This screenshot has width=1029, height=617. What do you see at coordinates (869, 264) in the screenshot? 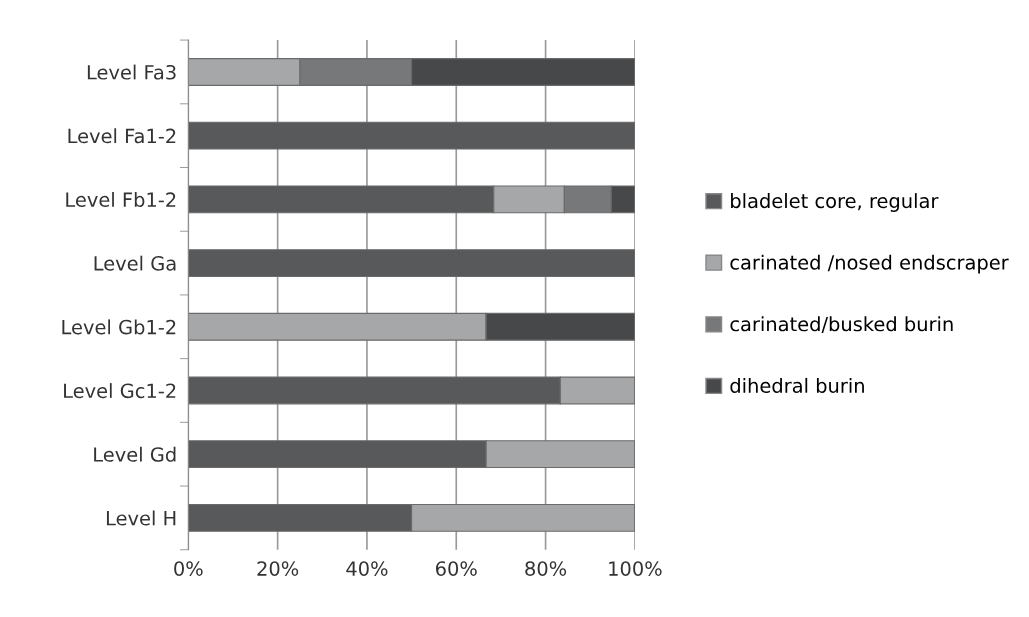
I see `legend-label: carinated /nosed endscraper` at bounding box center [869, 264].